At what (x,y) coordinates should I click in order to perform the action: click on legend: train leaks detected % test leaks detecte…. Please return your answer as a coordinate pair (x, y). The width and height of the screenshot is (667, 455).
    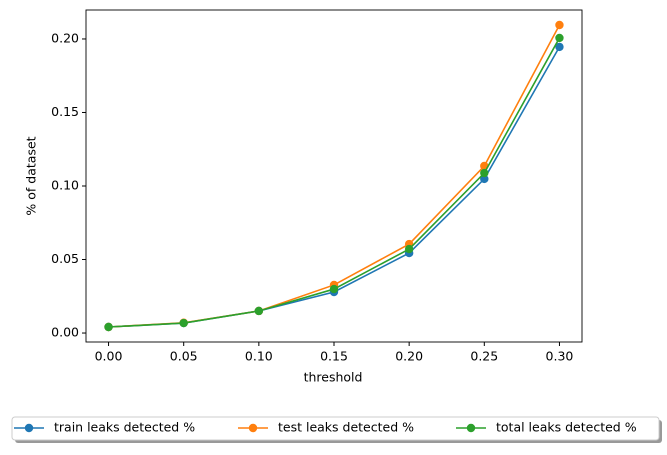
    Looking at the image, I should click on (336, 429).